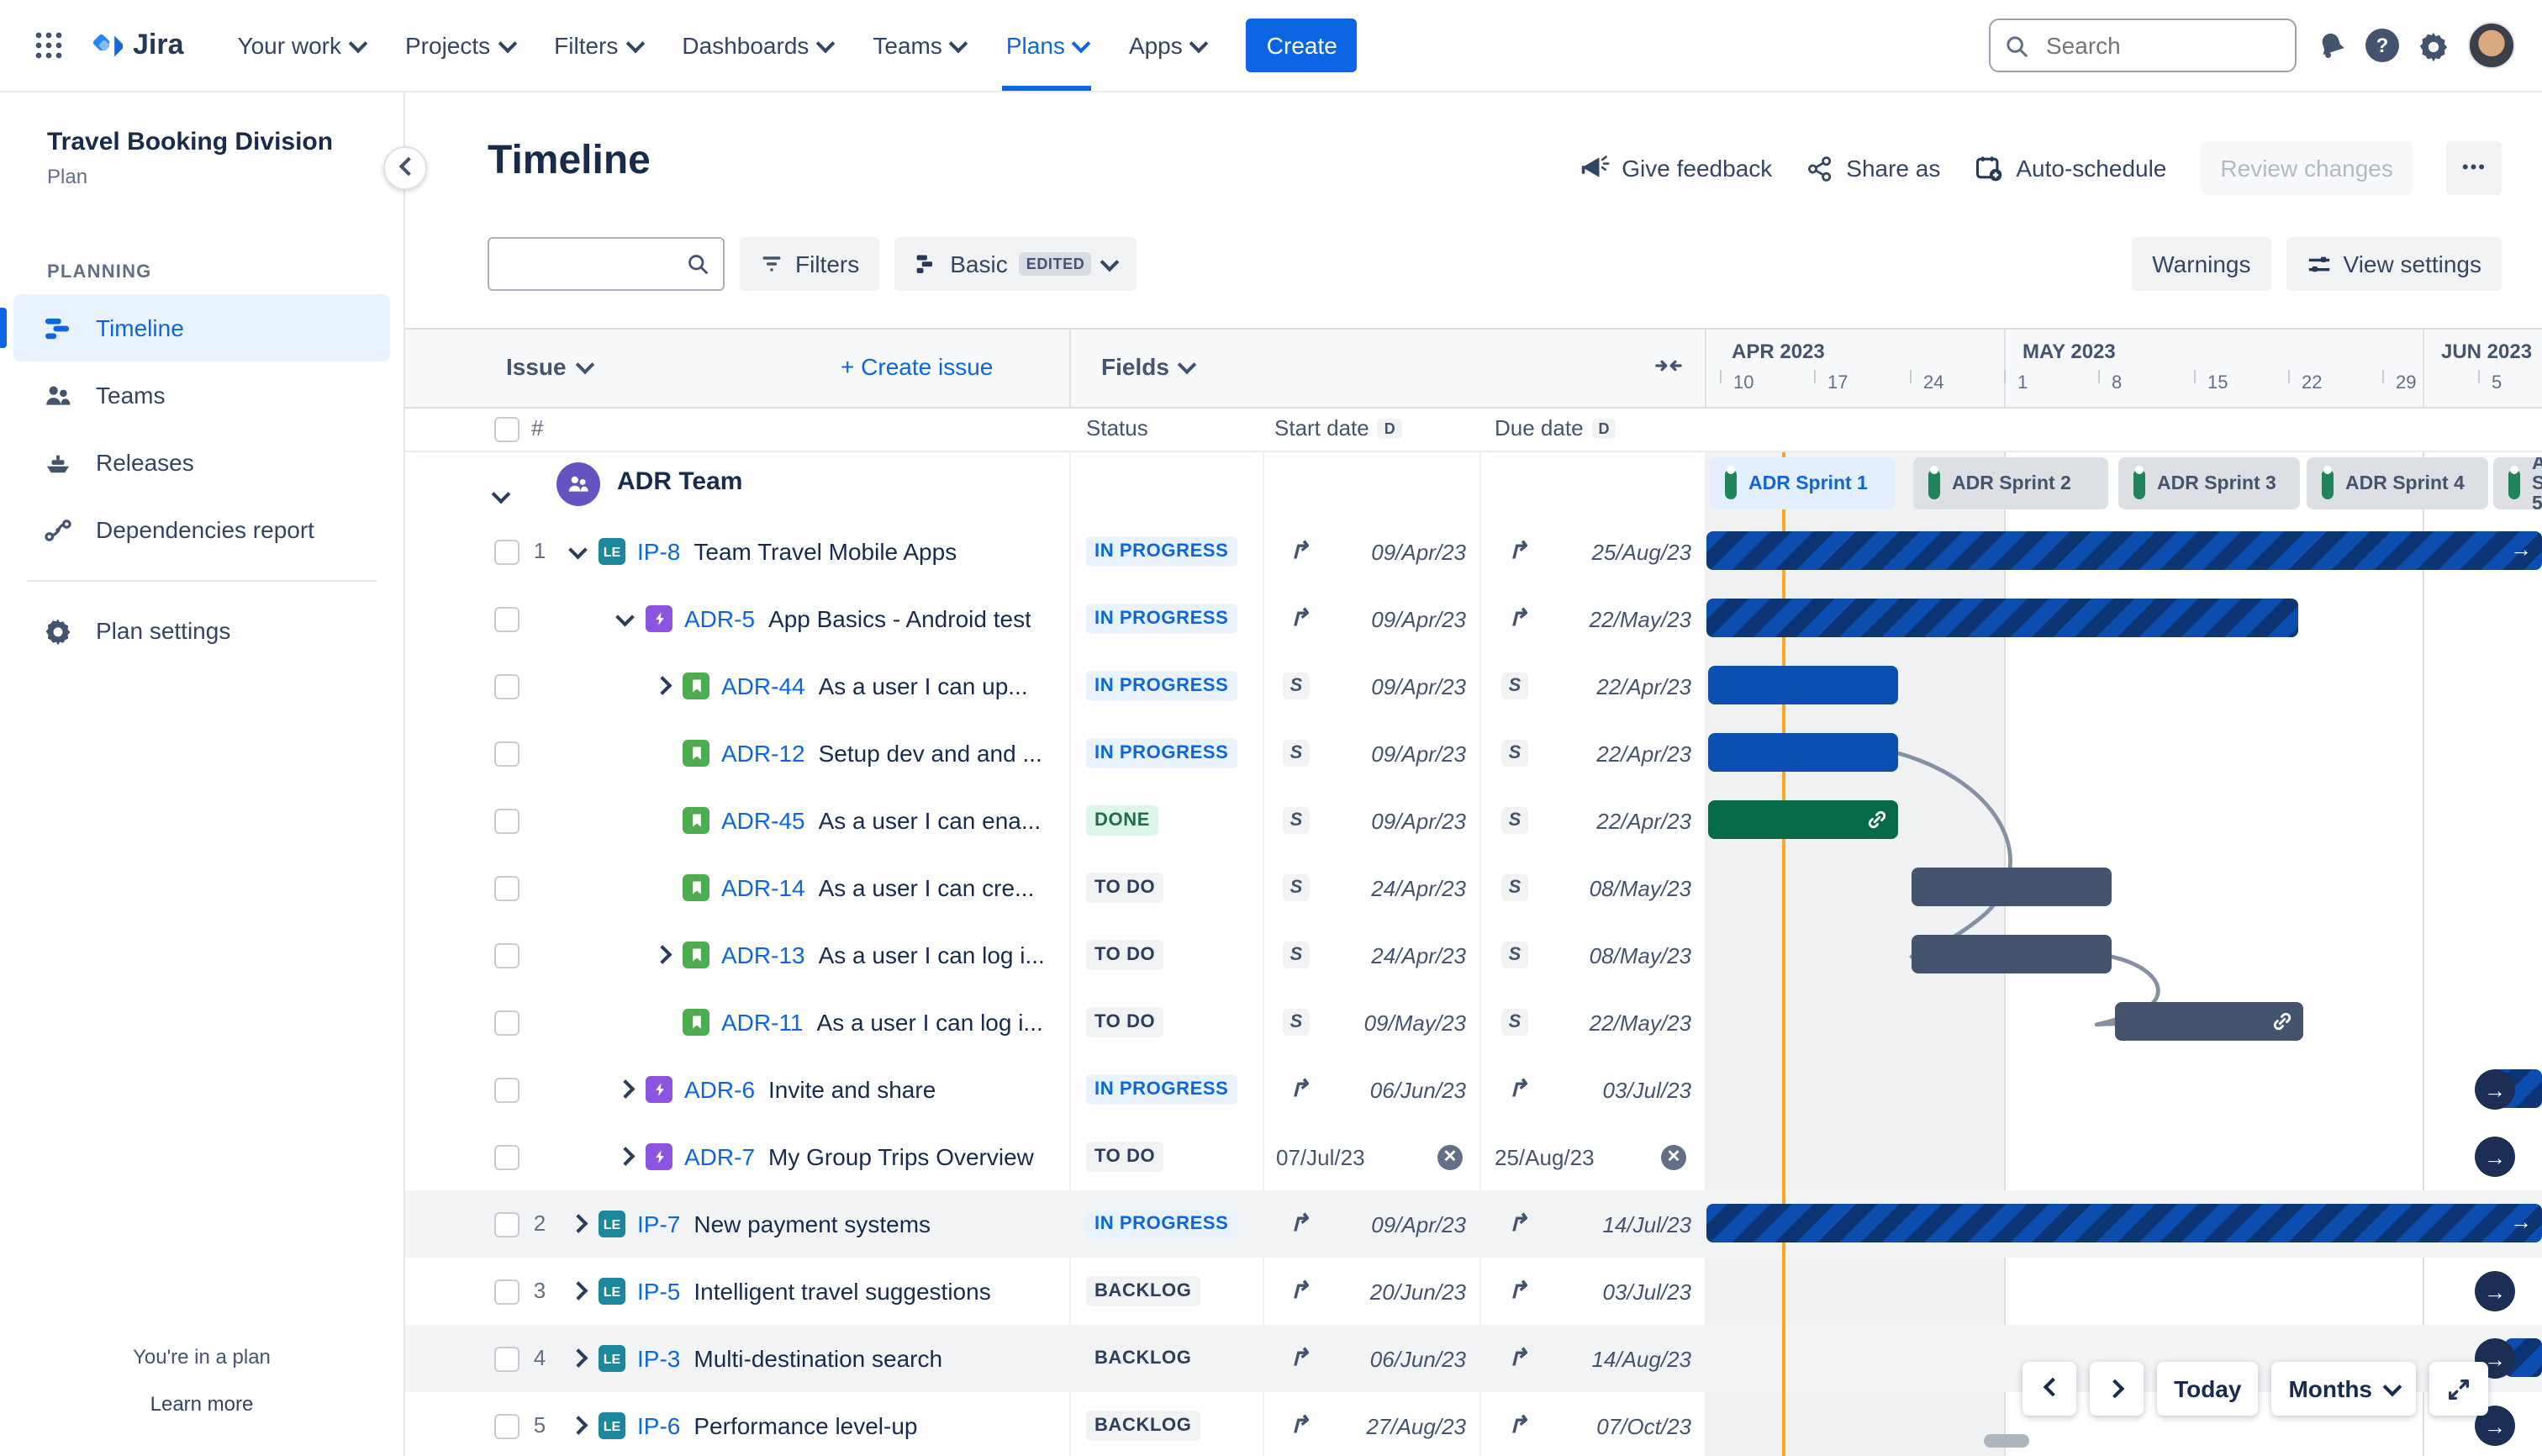 This screenshot has height=1456, width=2542. Describe the element at coordinates (202, 1404) in the screenshot. I see `learn-more-link: Learn more` at that location.